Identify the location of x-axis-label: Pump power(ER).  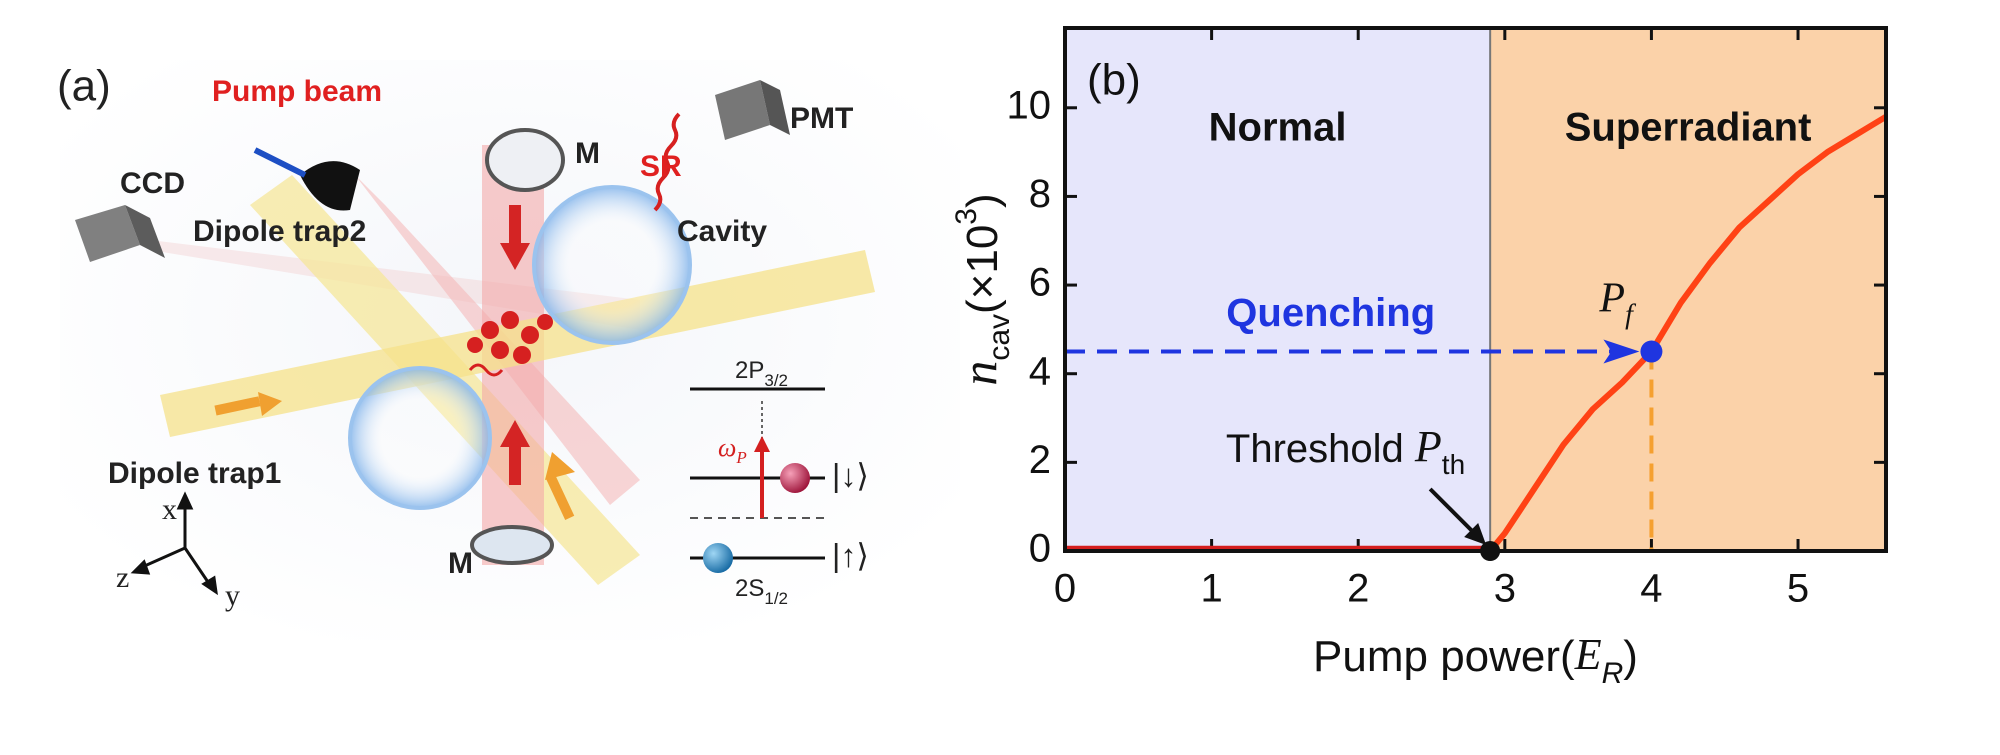
(1475, 660).